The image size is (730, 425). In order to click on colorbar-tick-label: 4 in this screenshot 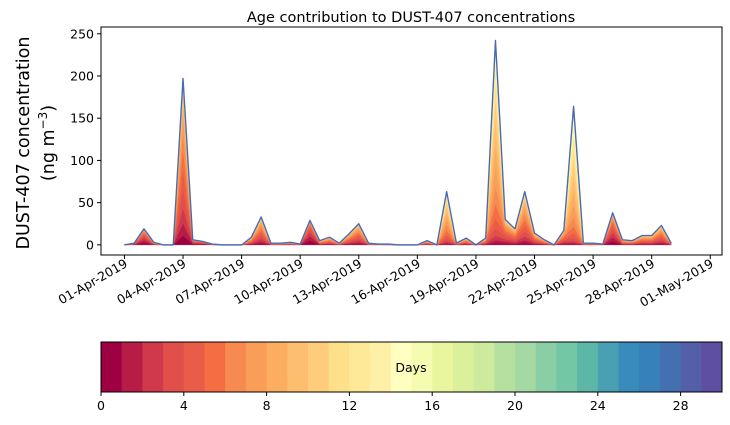, I will do `click(184, 405)`.